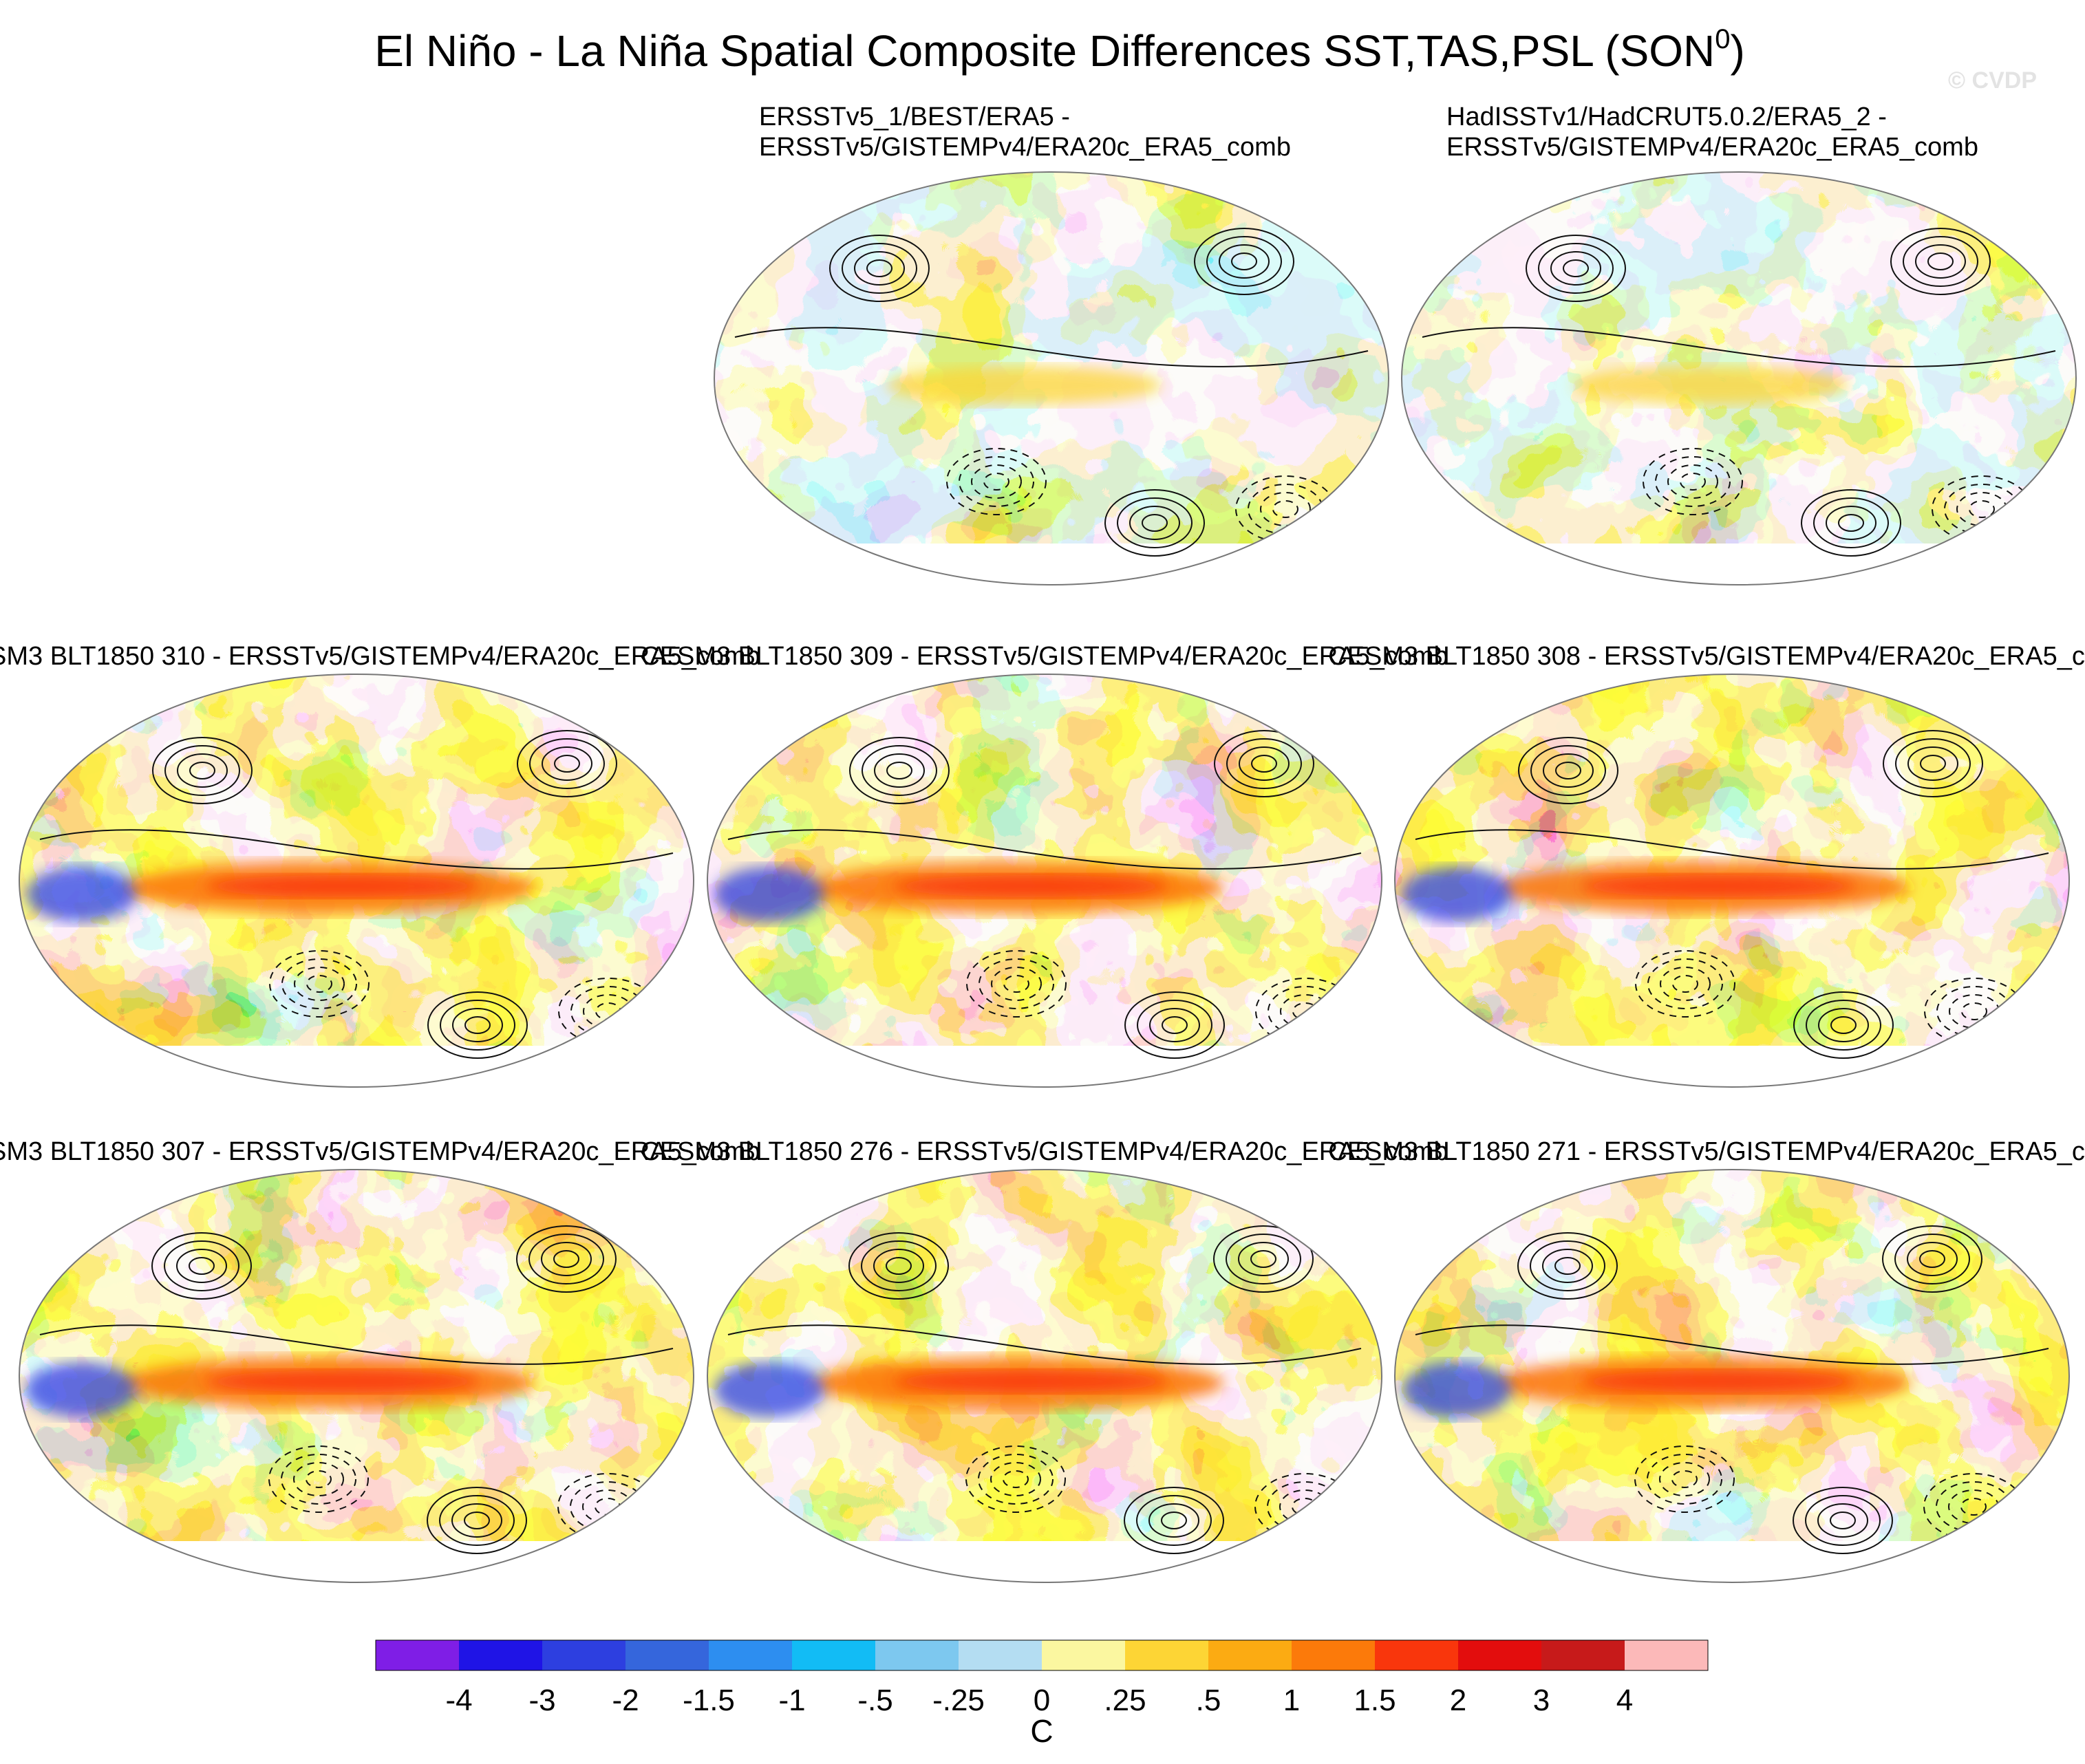  I want to click on colorbar-tick-label: 1, so click(1291, 1700).